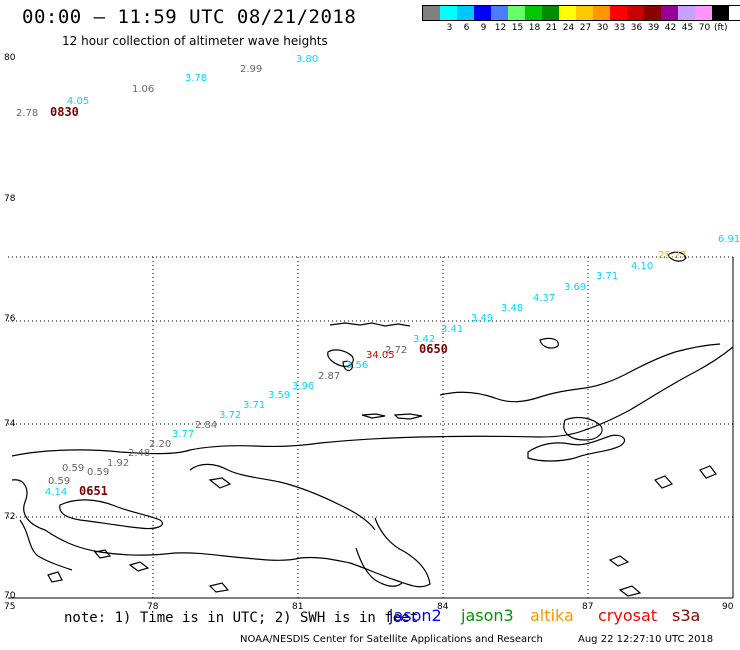 The image size is (740, 650). Describe the element at coordinates (721, 28) in the screenshot. I see `legend-unit: (ft)` at that location.